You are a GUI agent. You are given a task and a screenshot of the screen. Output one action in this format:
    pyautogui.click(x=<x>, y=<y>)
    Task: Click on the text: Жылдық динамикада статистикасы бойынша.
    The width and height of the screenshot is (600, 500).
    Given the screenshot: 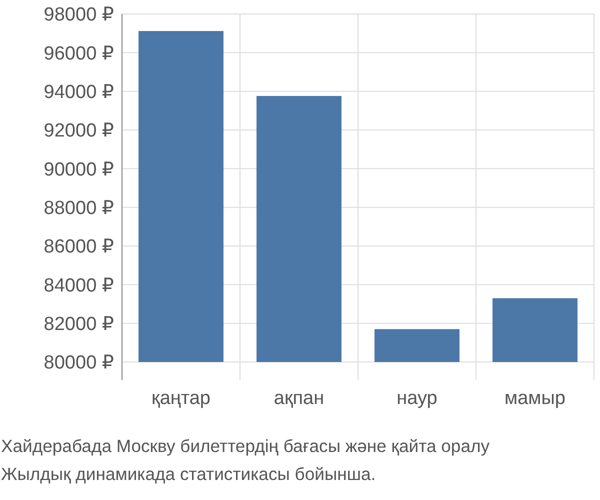 What is the action you would take?
    pyautogui.click(x=188, y=474)
    